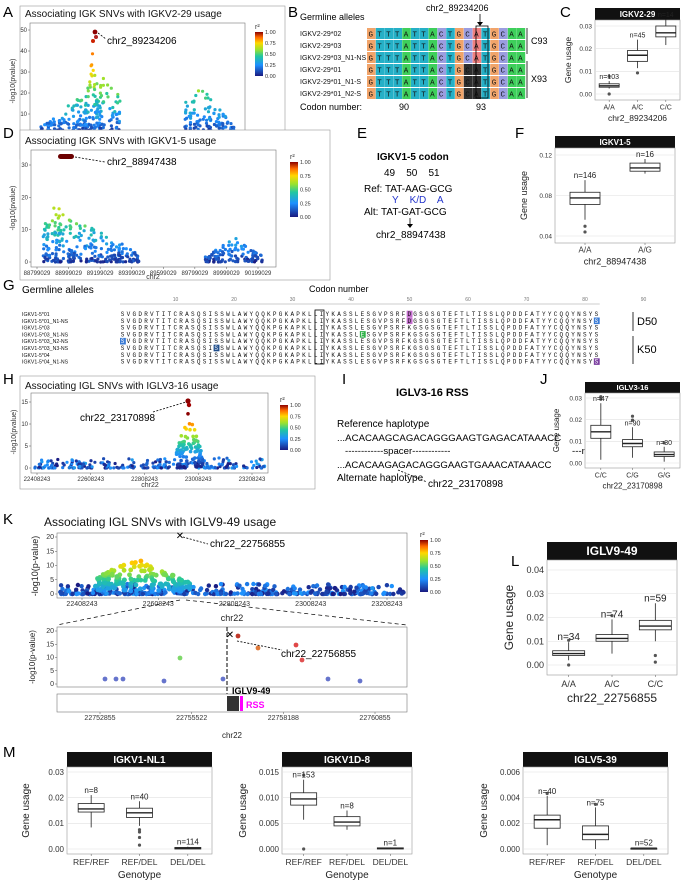  Describe the element at coordinates (118, 418) in the screenshot. I see `panel-h-callout: chr22_23170898` at that location.